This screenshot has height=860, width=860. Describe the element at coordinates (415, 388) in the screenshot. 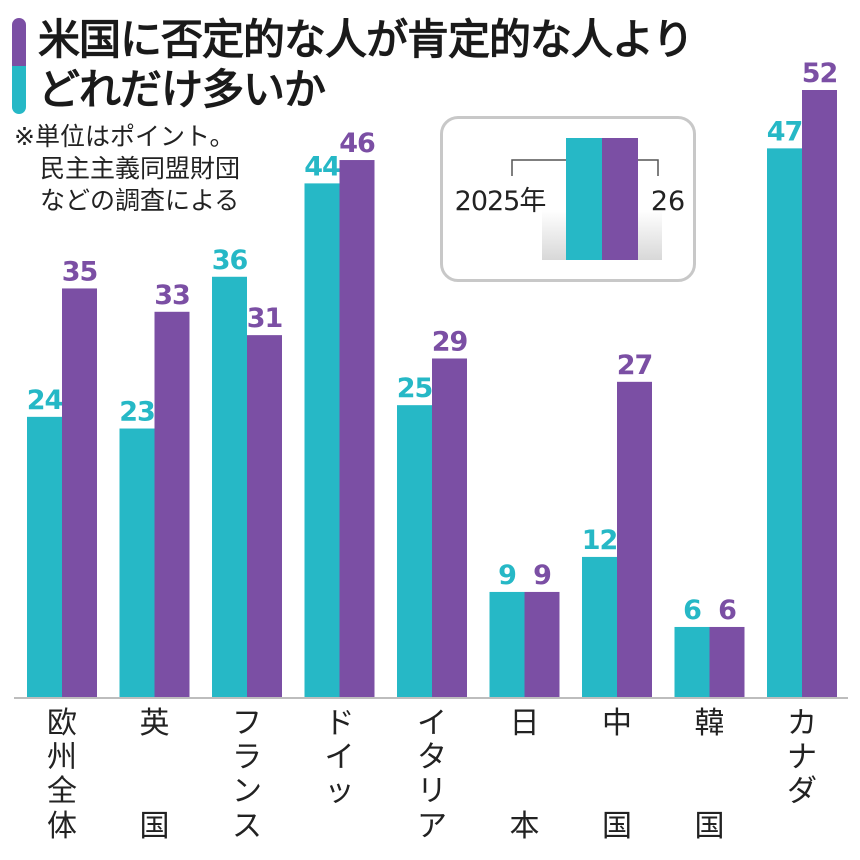

I see `data-label: 25` at that location.